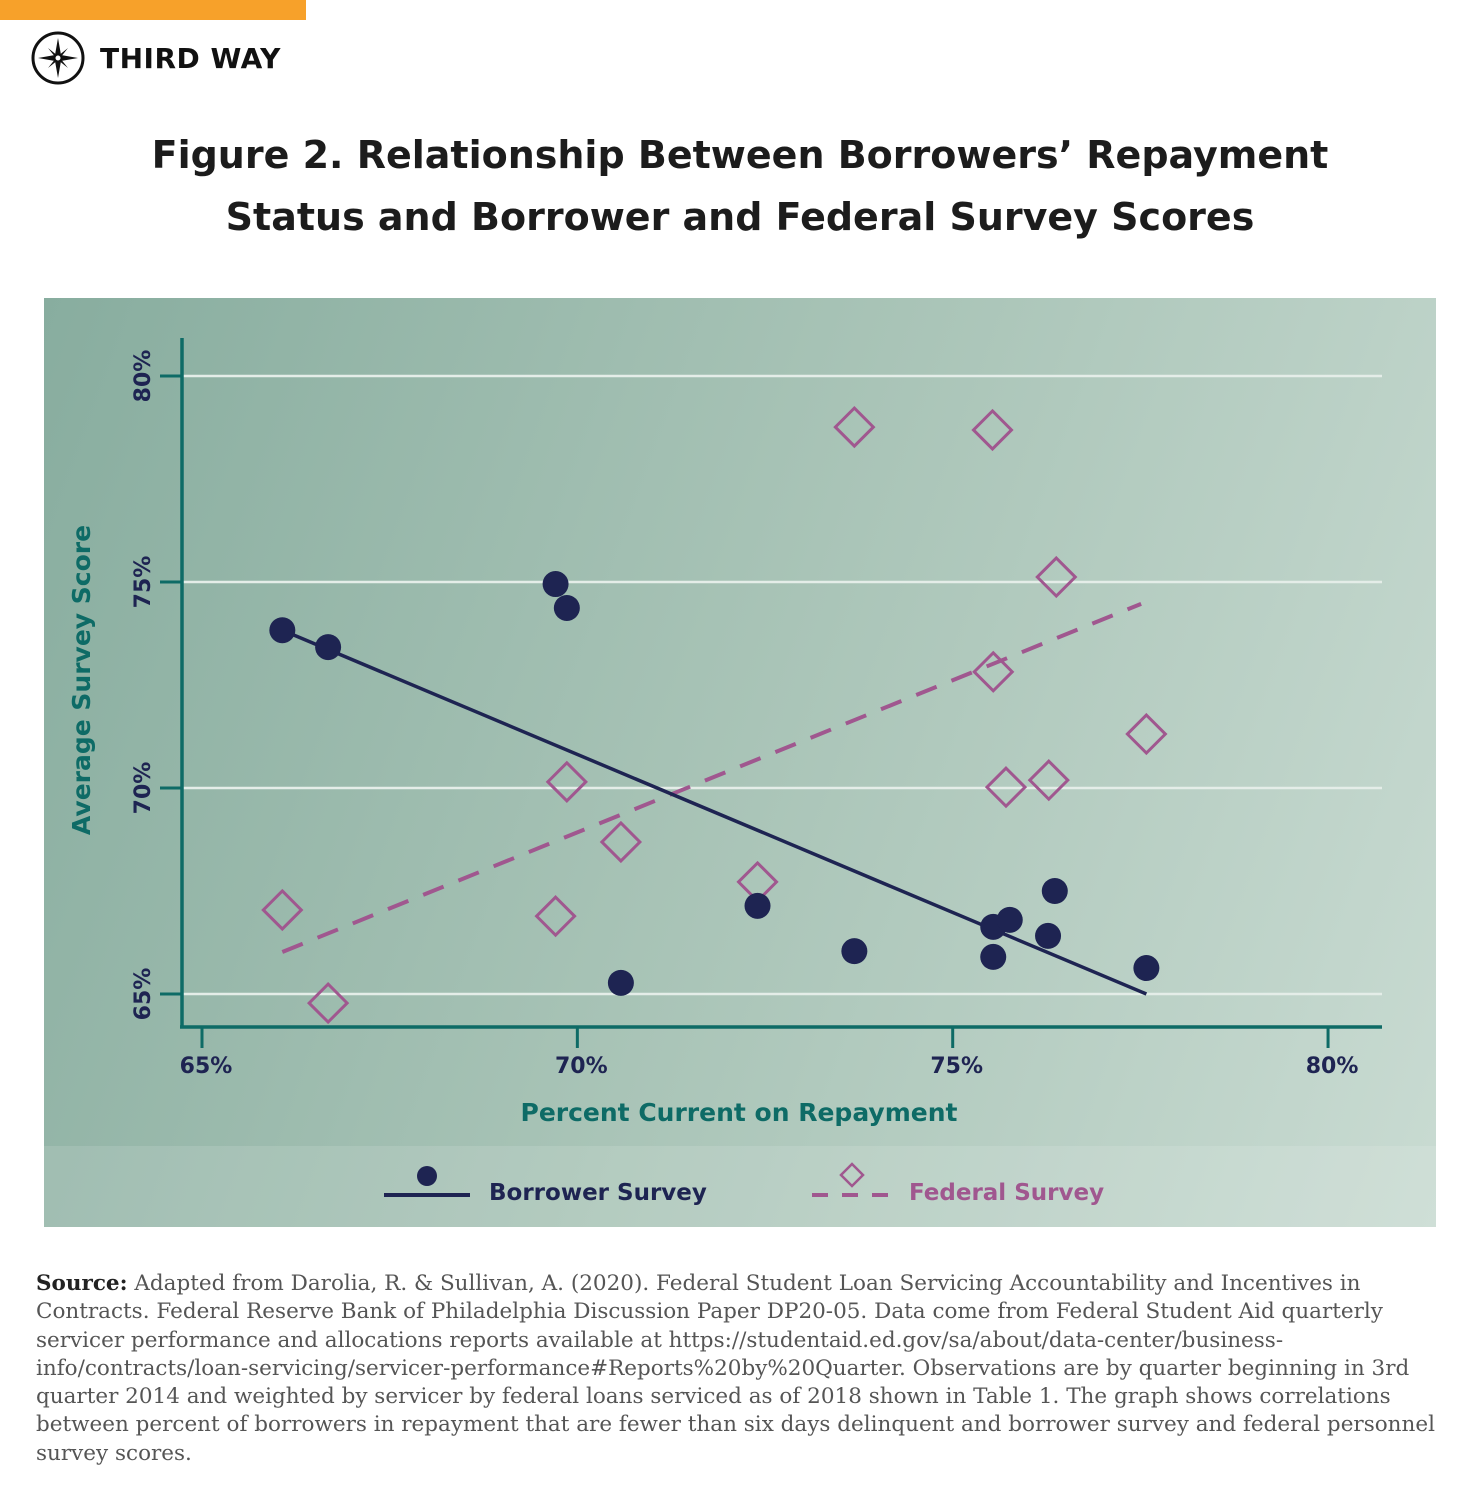  I want to click on legend-federal-marker, so click(852, 1175).